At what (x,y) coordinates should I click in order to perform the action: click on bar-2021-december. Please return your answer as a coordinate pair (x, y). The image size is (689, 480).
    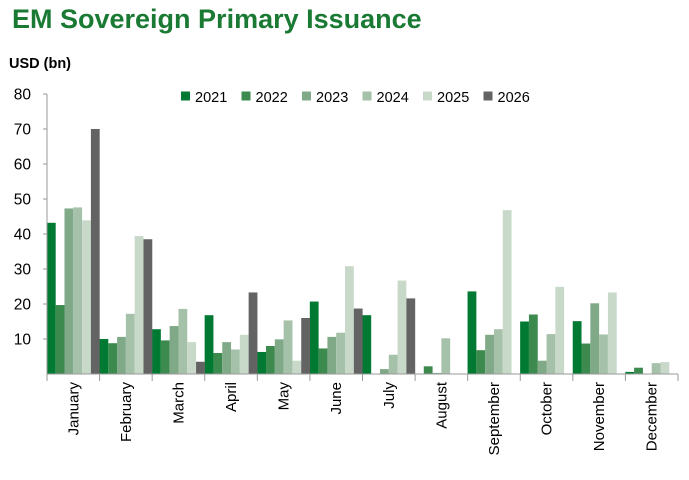
    Looking at the image, I should click on (630, 372).